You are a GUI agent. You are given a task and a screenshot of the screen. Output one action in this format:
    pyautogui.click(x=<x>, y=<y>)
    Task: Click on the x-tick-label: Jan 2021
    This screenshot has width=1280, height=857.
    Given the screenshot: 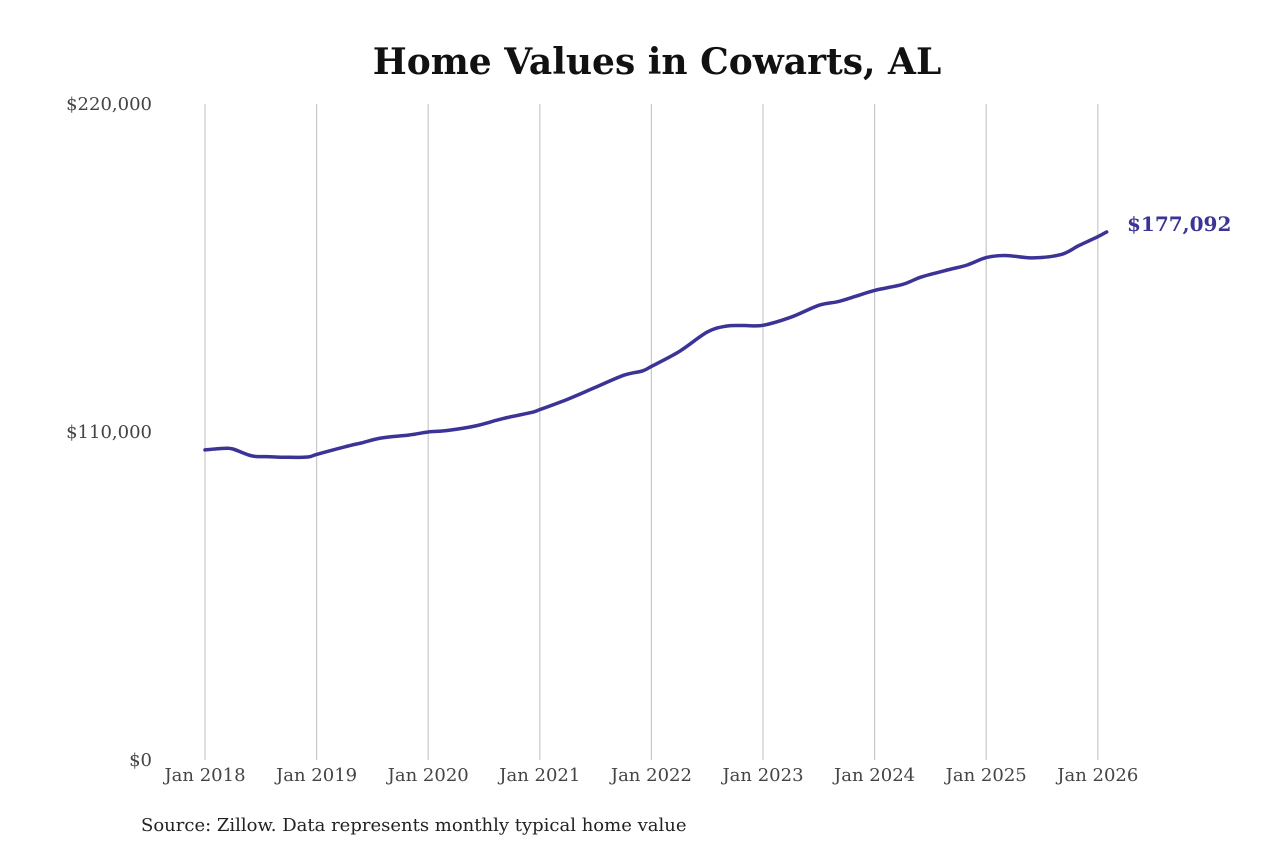 What is the action you would take?
    pyautogui.click(x=538, y=775)
    